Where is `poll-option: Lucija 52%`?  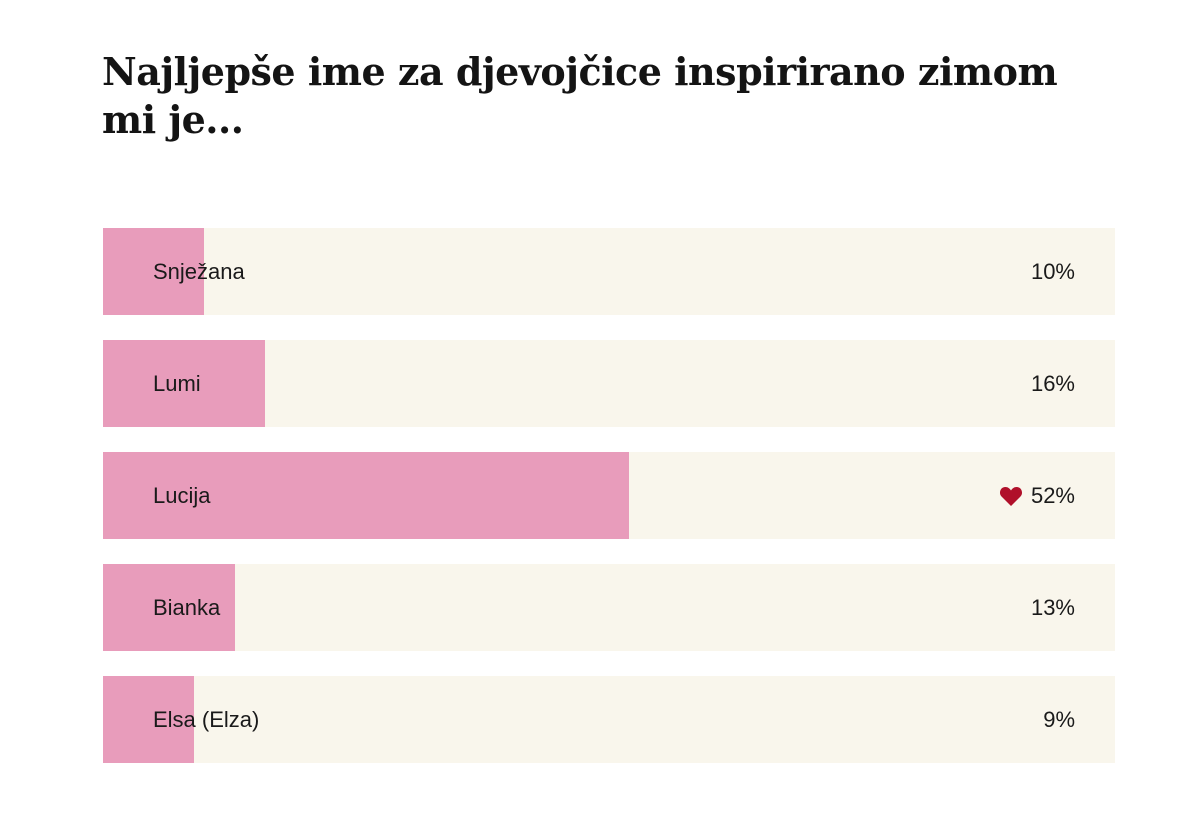 poll-option: Lucija 52% is located at coordinates (609, 495).